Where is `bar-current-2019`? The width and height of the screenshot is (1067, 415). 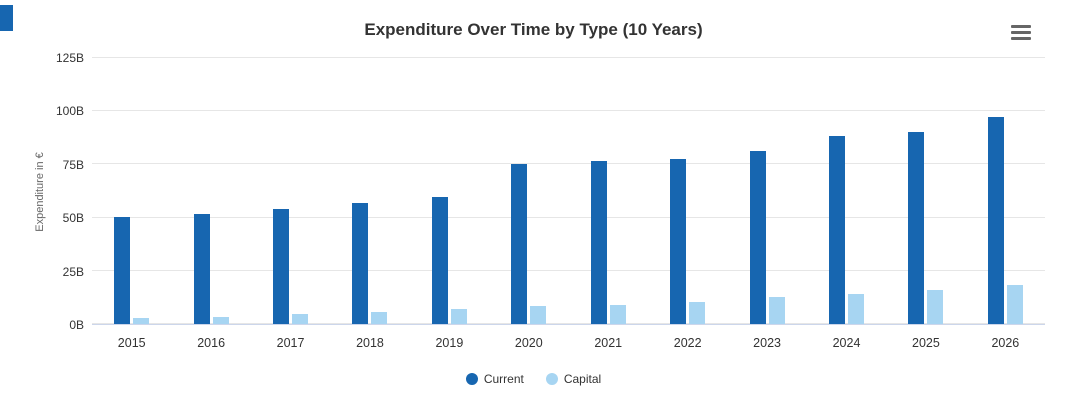 bar-current-2019 is located at coordinates (439, 260).